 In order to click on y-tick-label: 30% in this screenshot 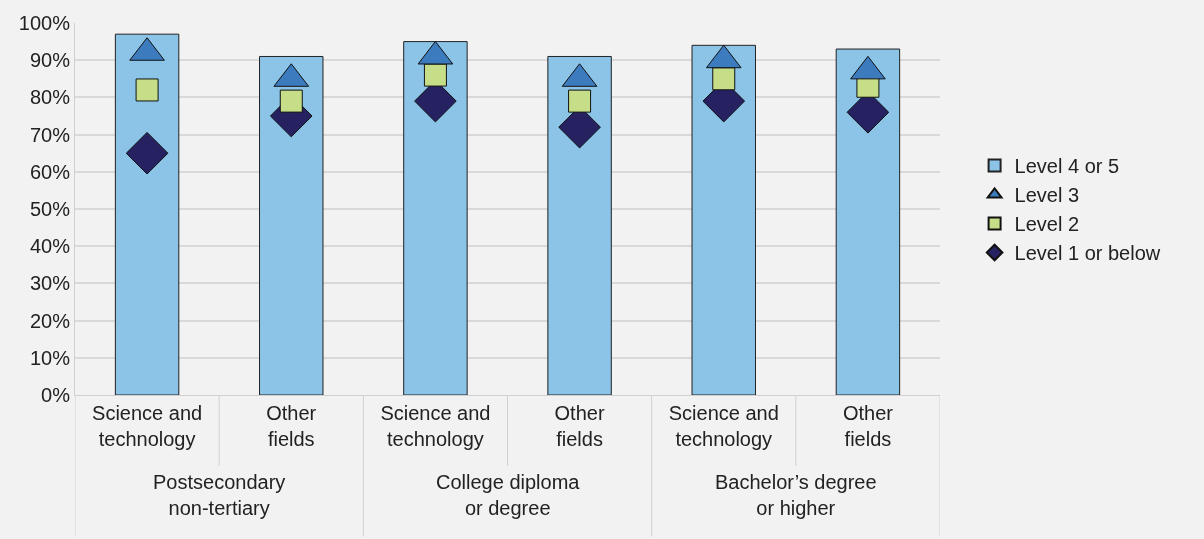, I will do `click(50, 283)`.